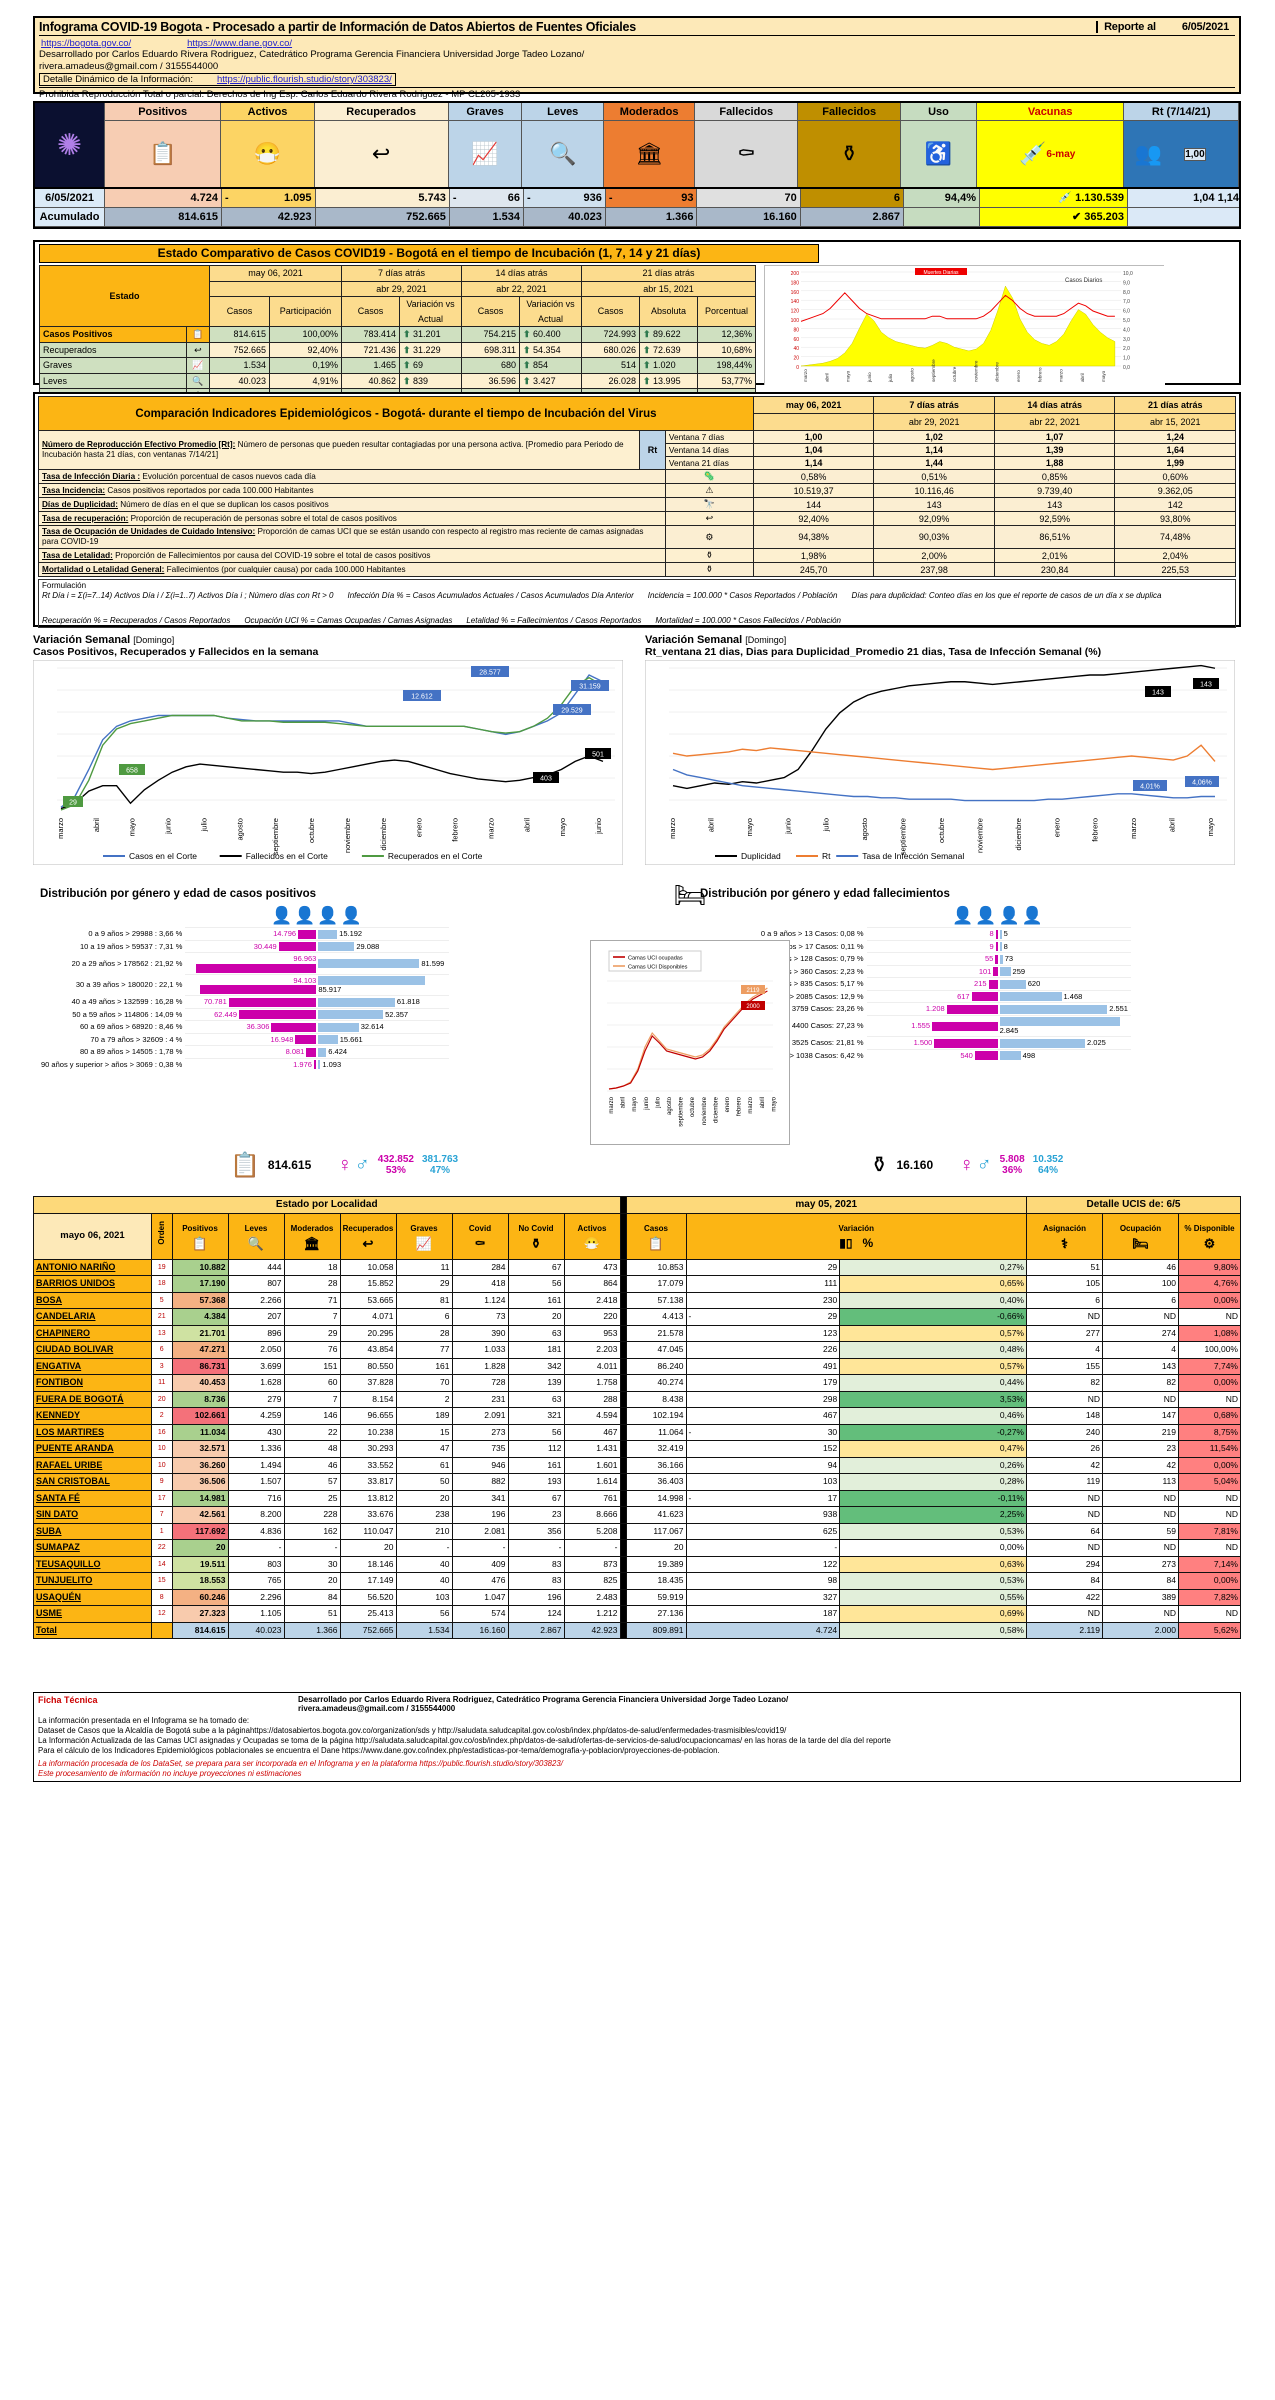  I want to click on localidad-nocovid: 63, so click(536, 1399).